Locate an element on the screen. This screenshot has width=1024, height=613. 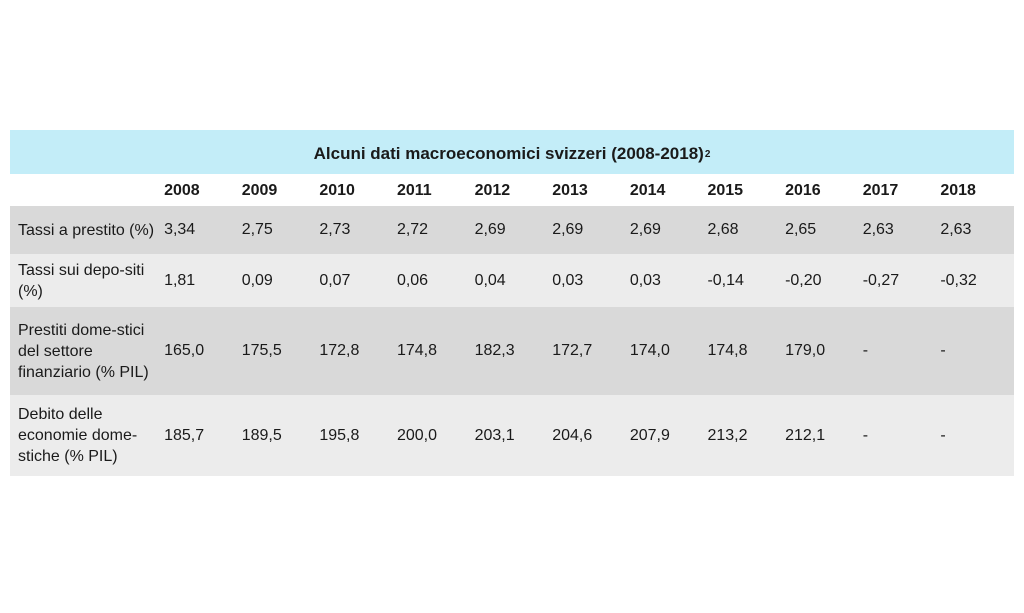
table-cell: 213,2 is located at coordinates (727, 435).